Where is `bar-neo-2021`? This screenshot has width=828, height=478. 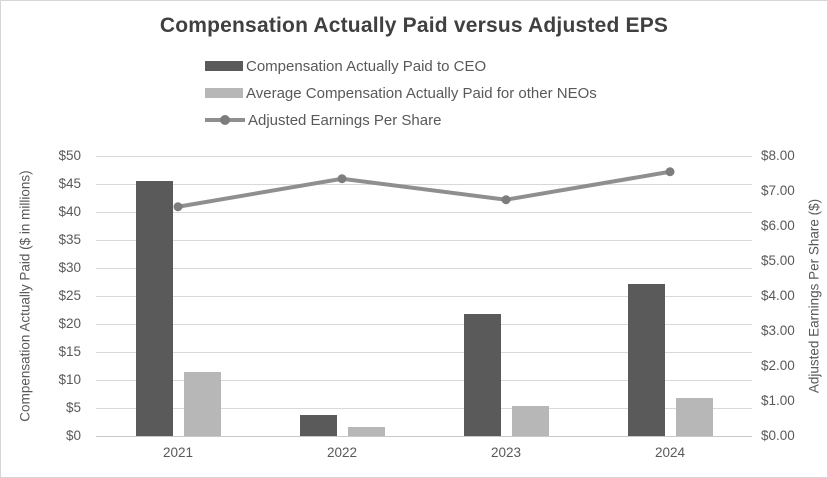
bar-neo-2021 is located at coordinates (202, 403).